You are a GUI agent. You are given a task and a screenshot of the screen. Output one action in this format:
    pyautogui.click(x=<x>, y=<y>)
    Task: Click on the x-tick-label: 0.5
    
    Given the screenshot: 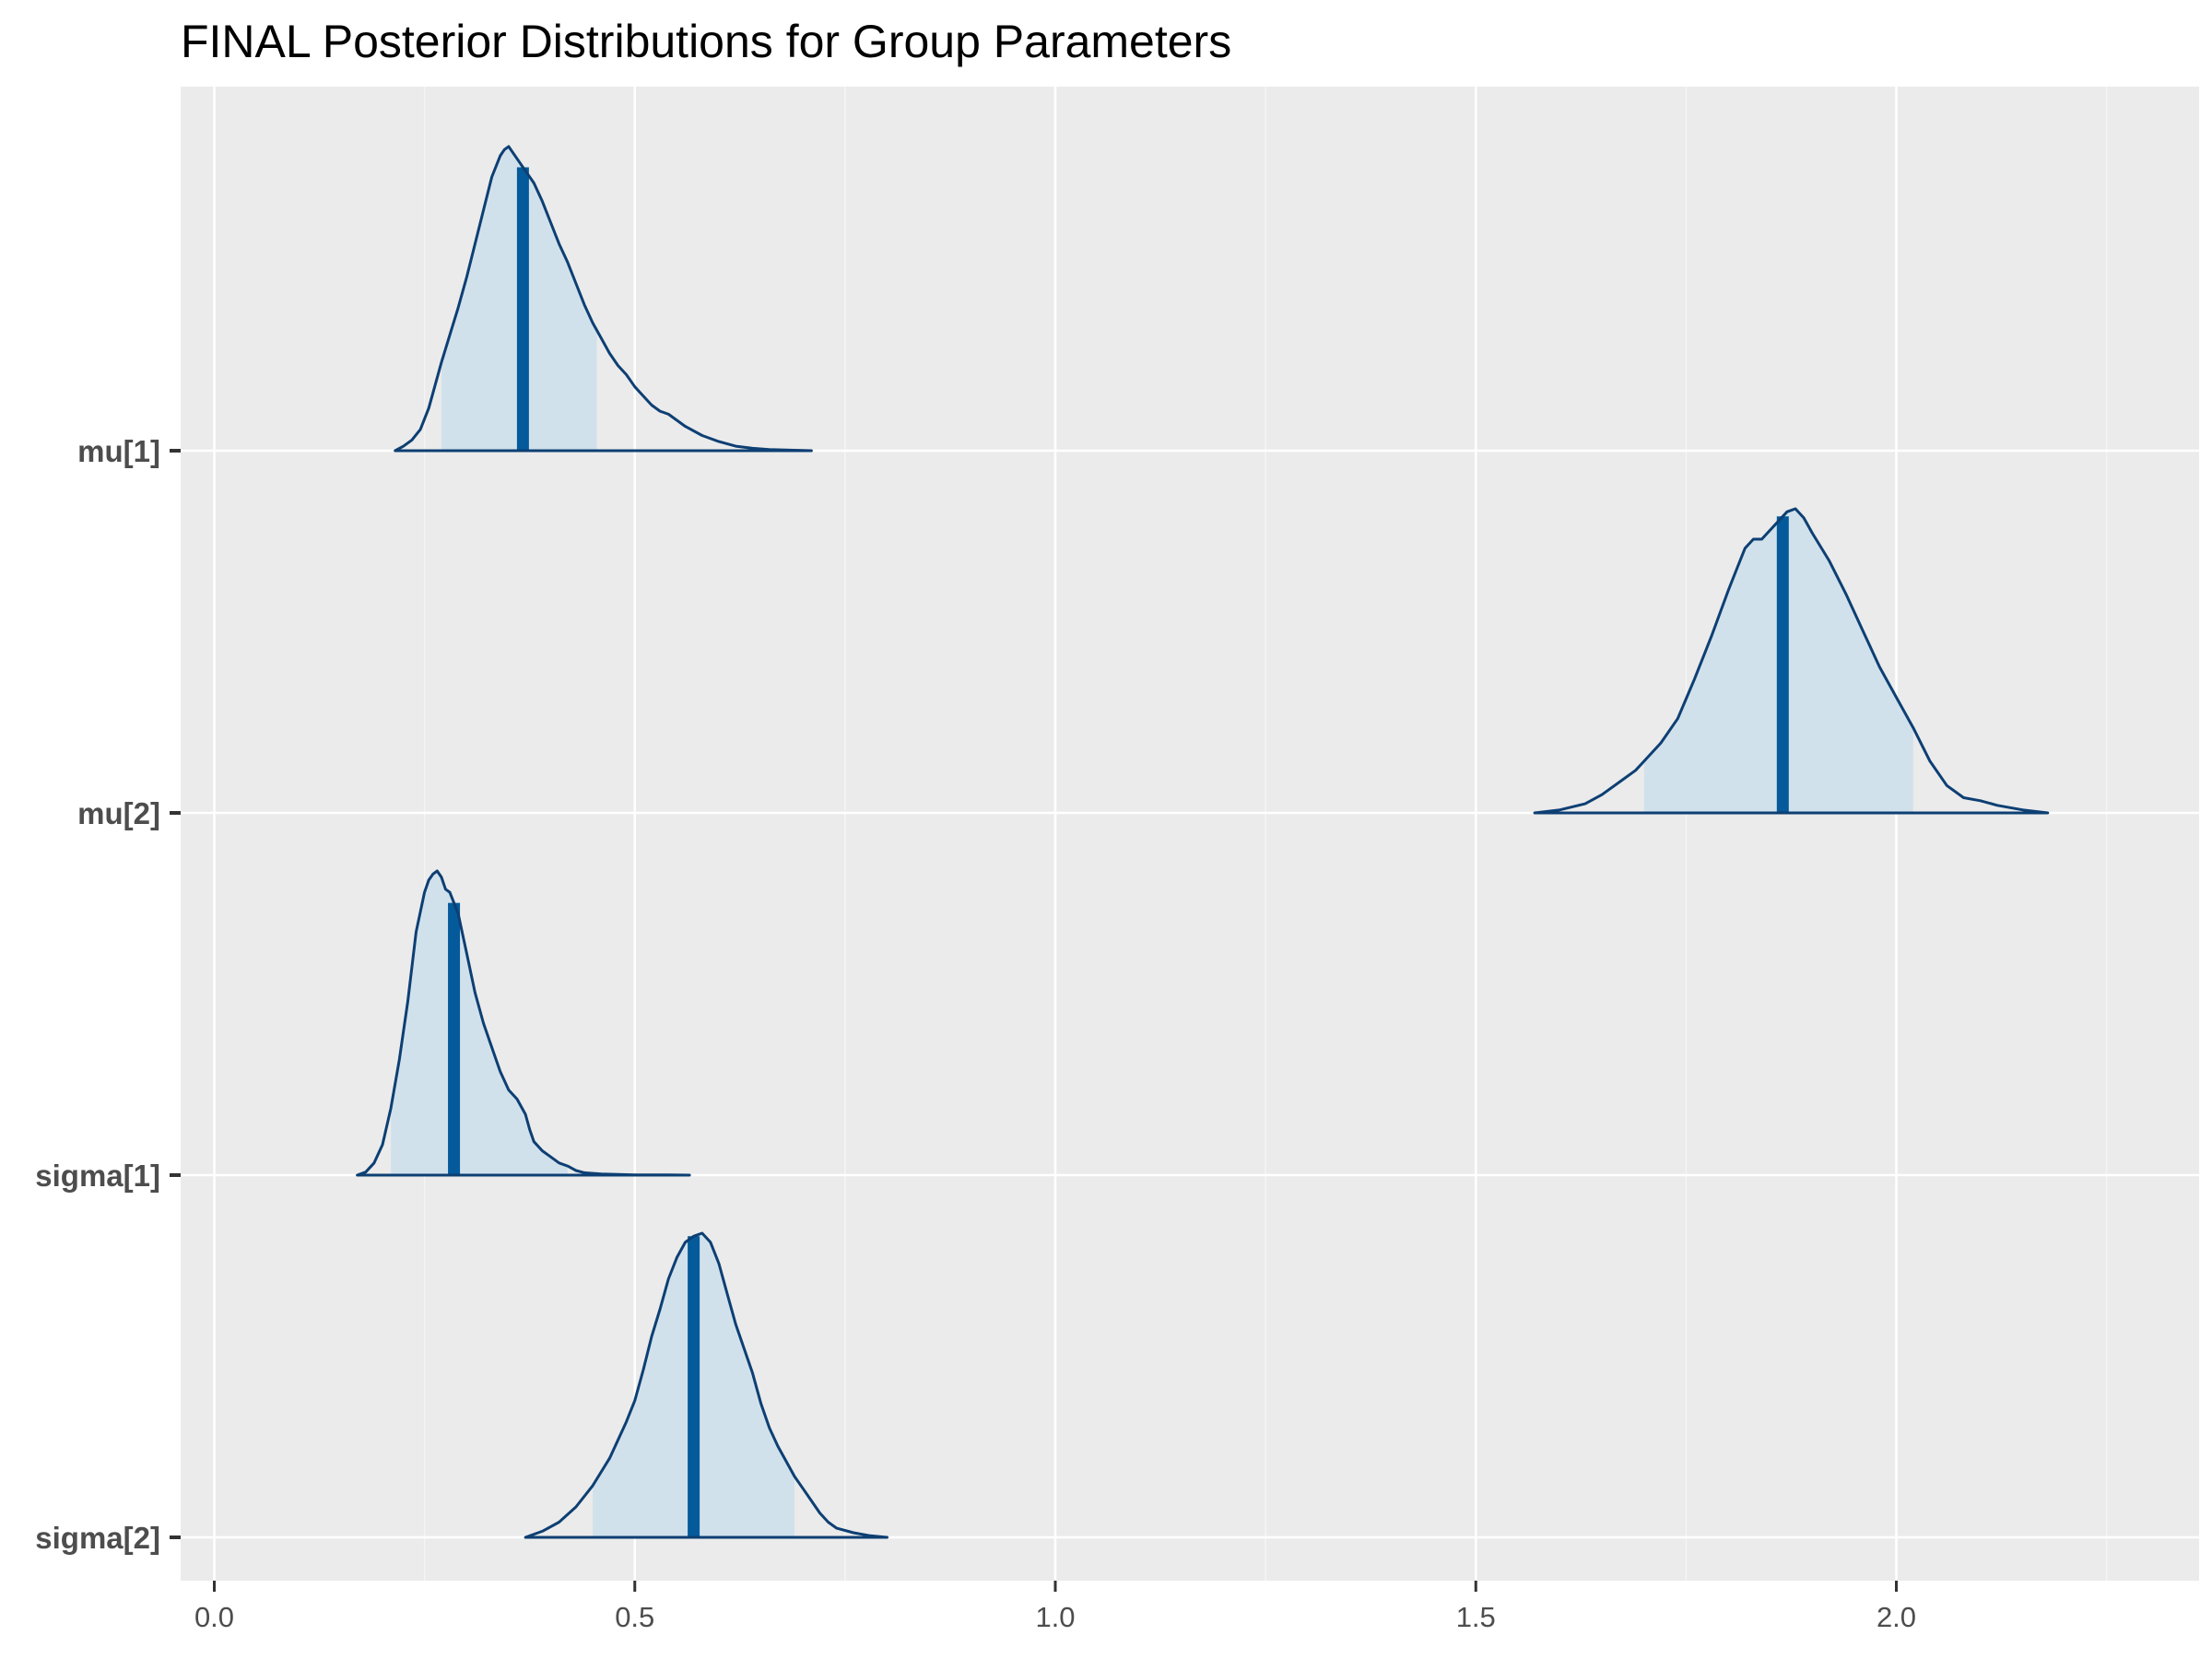 What is the action you would take?
    pyautogui.click(x=634, y=1617)
    